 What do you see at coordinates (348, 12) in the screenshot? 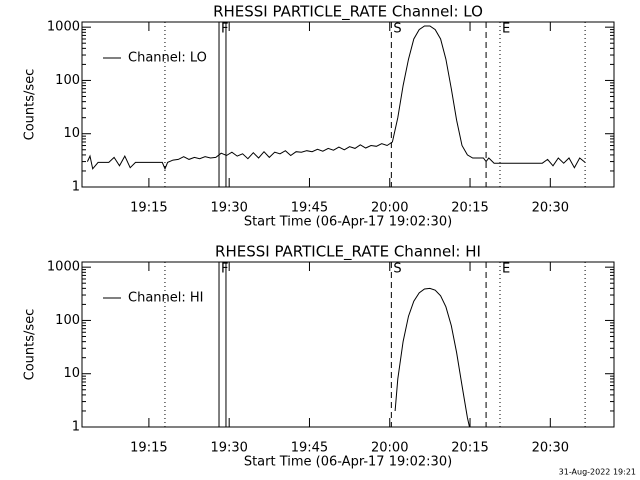
I see `chart-title: RHESSI PARTICLE_RATE Channel: LO` at bounding box center [348, 12].